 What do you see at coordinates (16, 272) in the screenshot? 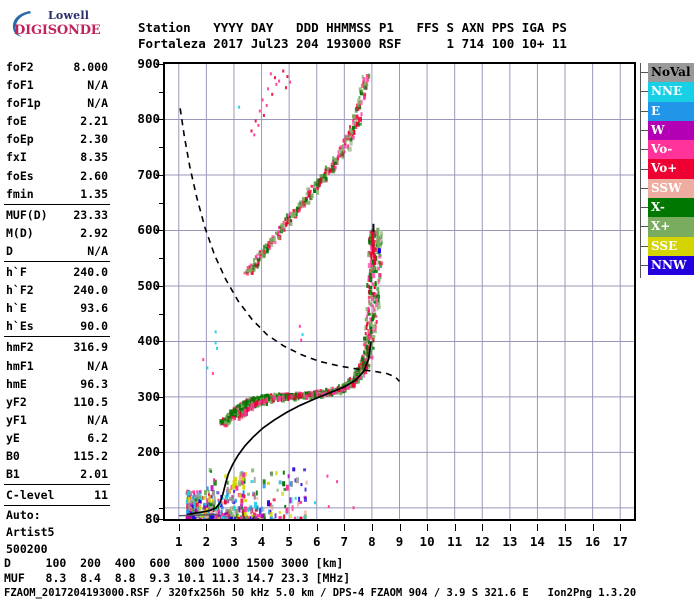
I see `param-key: h`F` at bounding box center [16, 272].